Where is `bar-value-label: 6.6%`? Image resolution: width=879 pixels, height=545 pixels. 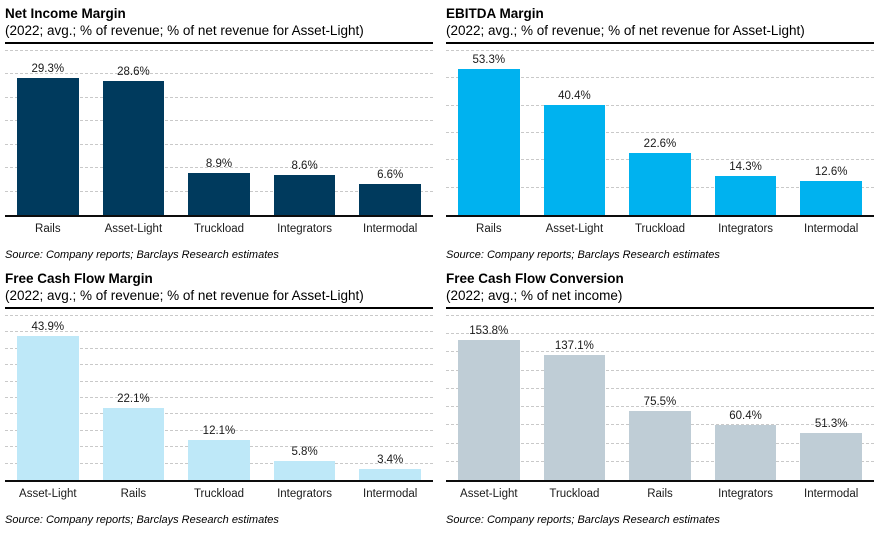 bar-value-label: 6.6% is located at coordinates (390, 175).